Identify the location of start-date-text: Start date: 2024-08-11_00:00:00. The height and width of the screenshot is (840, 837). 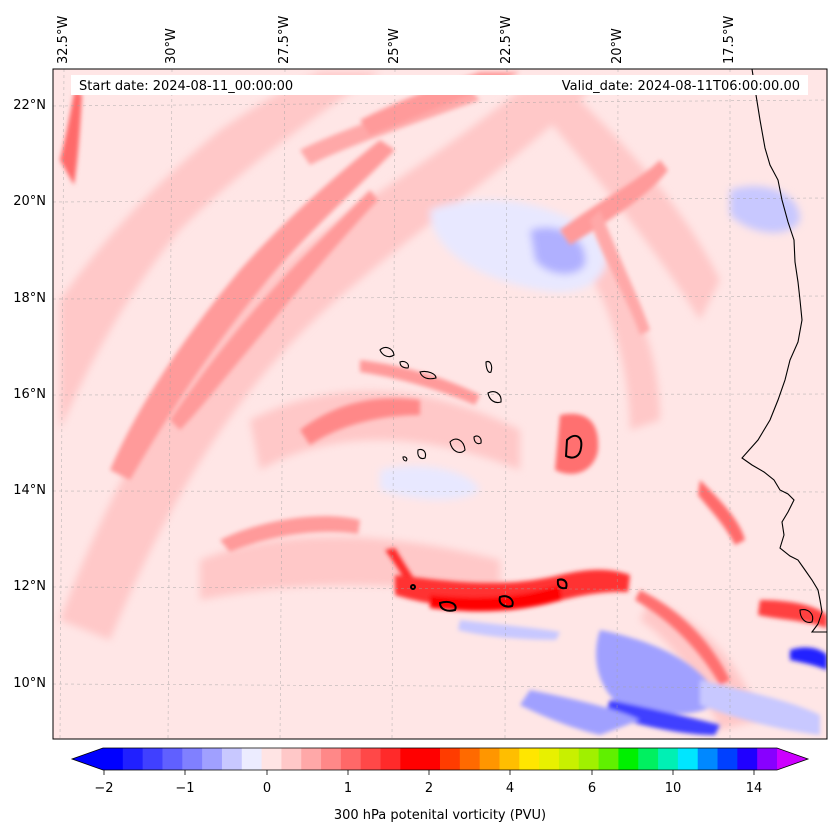
(186, 86).